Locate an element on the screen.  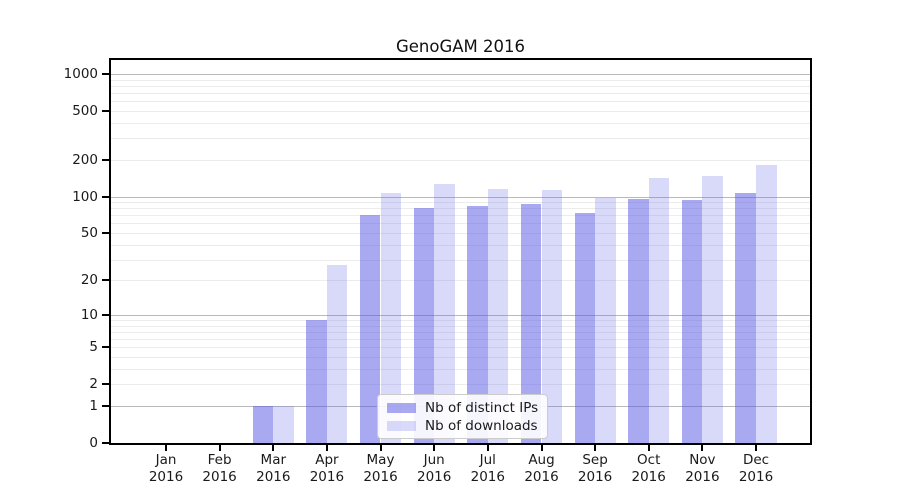
y-tick-label-500: 500 is located at coordinates (85, 110).